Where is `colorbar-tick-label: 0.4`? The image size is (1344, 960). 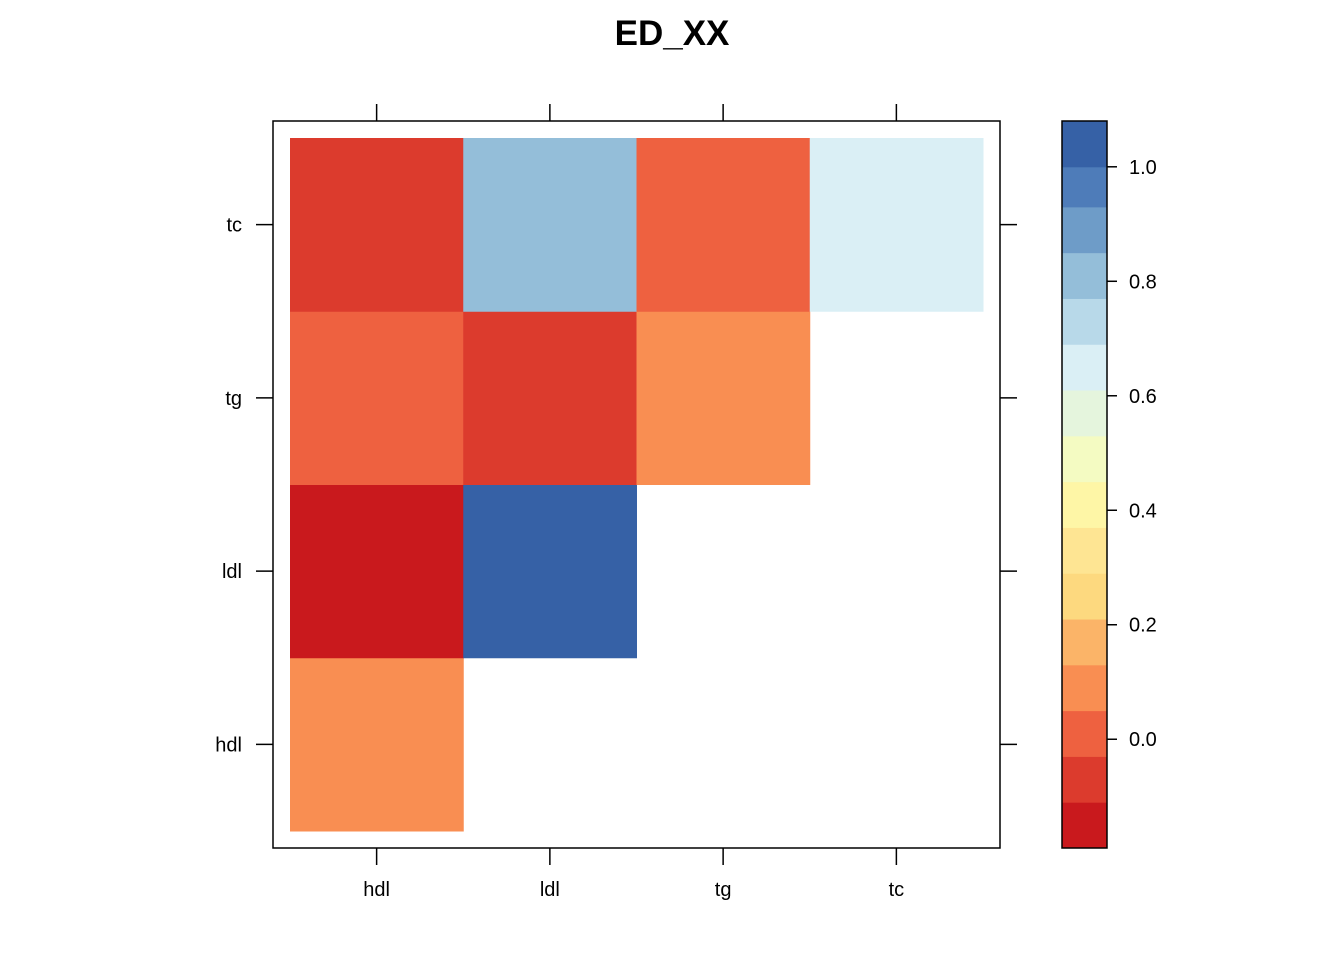 colorbar-tick-label: 0.4 is located at coordinates (1143, 511).